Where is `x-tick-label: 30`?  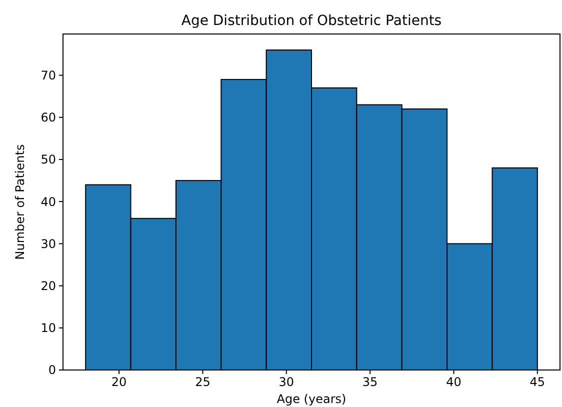
x-tick-label: 30 is located at coordinates (286, 382).